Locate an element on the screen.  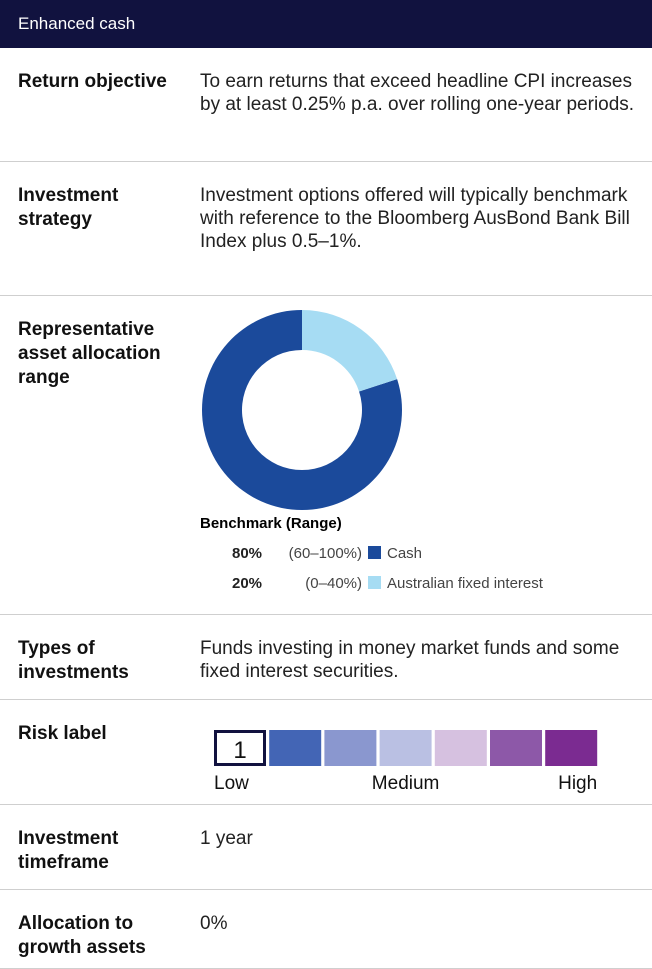
row: Risk label 1 Low Medium High is located at coordinates (326, 752).